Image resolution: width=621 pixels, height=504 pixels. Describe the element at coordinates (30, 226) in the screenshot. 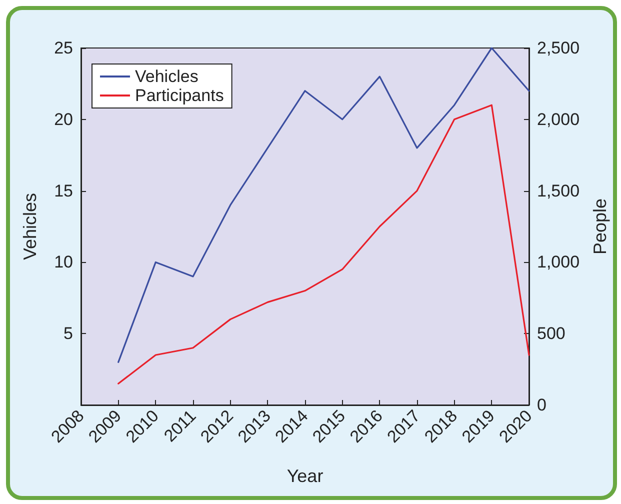

I see `y-axis-title: Vehicles` at that location.